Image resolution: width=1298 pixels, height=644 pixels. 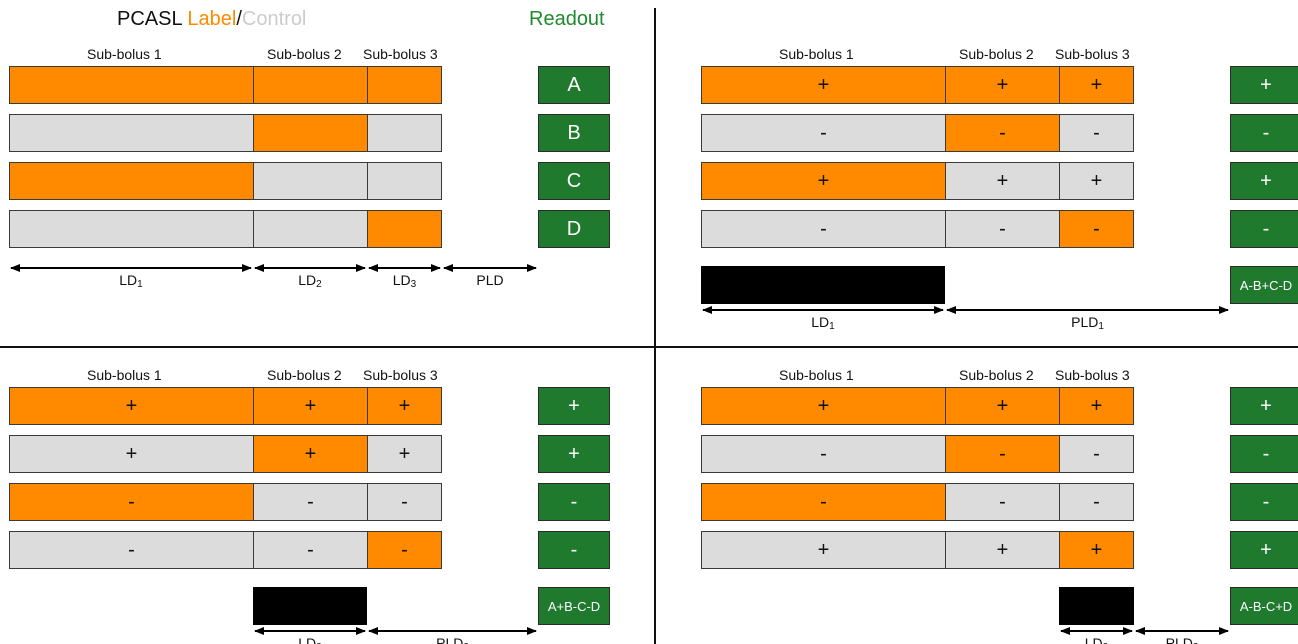 I want to click on dimension-label-subscript: 2, so click(x=319, y=284).